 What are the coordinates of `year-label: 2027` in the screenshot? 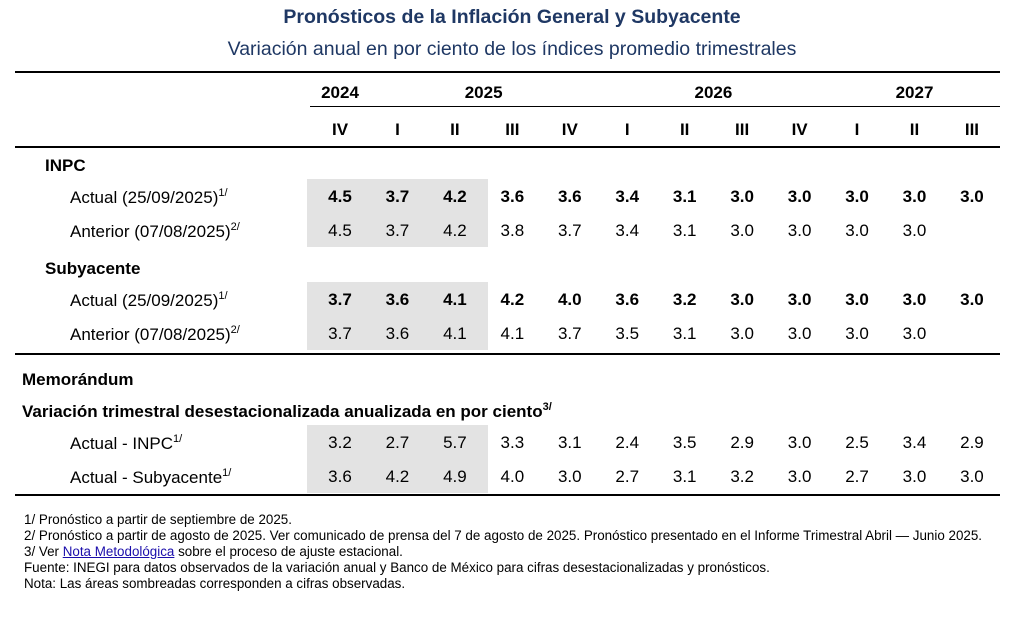 It's located at (914, 92).